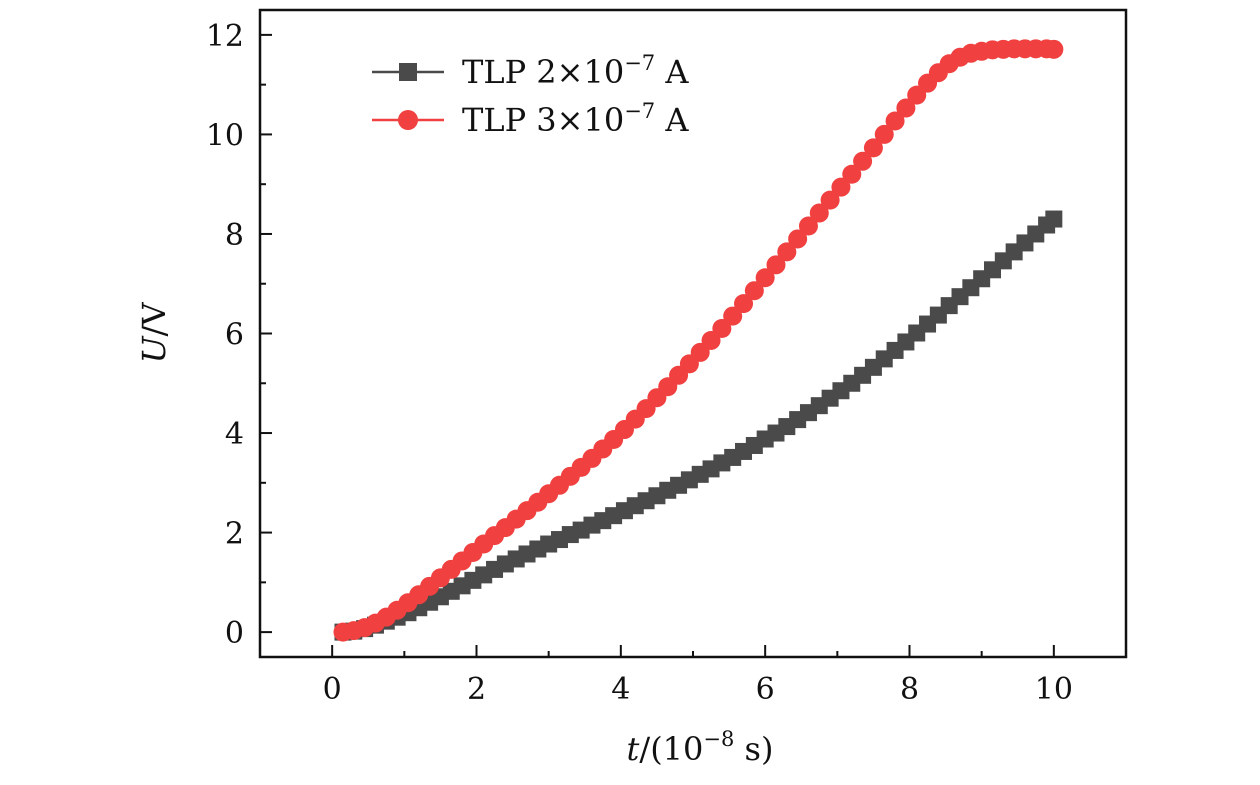 This screenshot has height=785, width=1260. What do you see at coordinates (408, 120) in the screenshot?
I see `legend-marker-circle` at bounding box center [408, 120].